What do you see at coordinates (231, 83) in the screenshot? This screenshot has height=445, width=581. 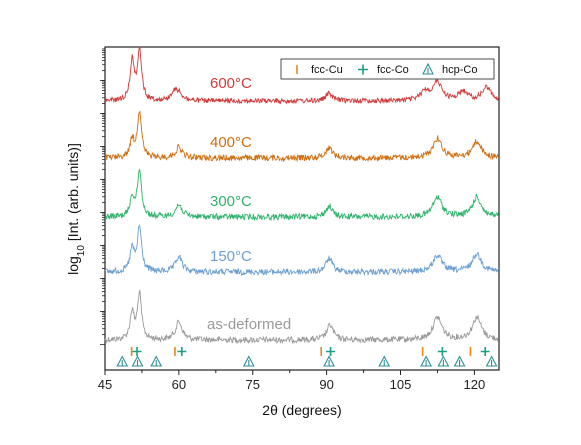 I see `series-label-600c: 600°C` at bounding box center [231, 83].